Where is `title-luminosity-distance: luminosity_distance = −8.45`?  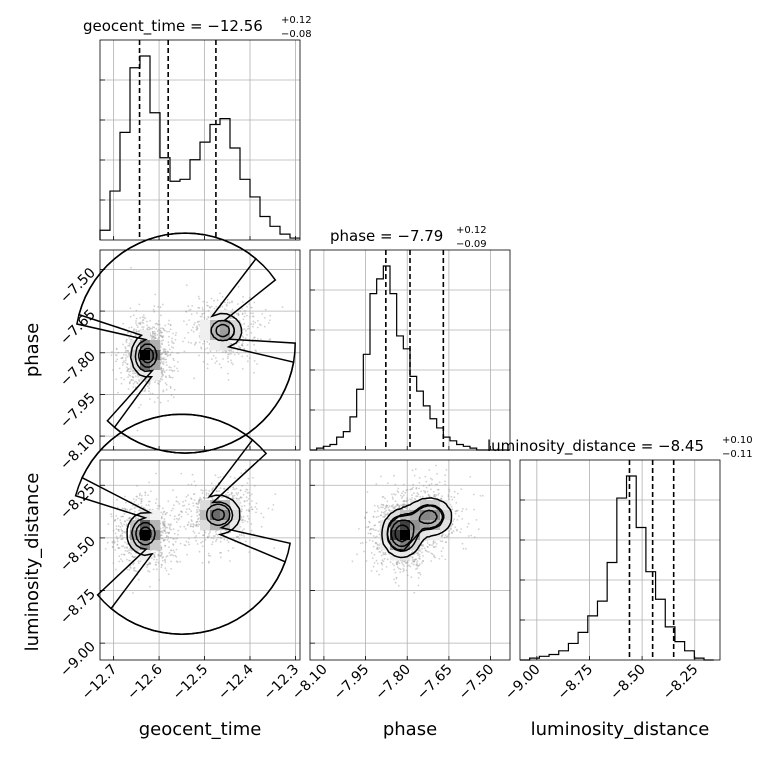 title-luminosity-distance: luminosity_distance = −8.45 is located at coordinates (595, 446).